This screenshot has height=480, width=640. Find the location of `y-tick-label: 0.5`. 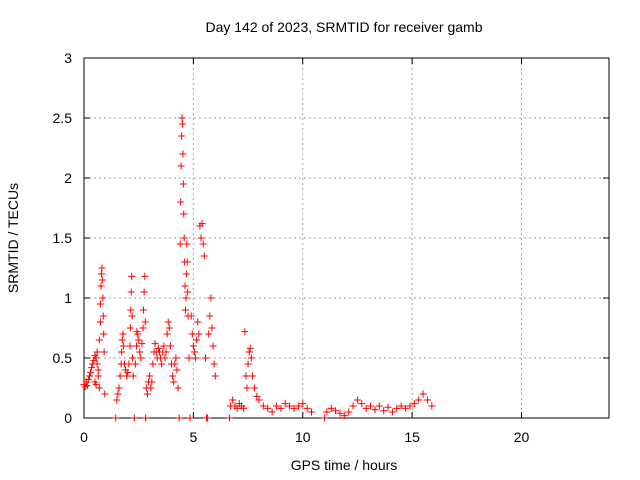

y-tick-label: 0.5 is located at coordinates (63, 358).